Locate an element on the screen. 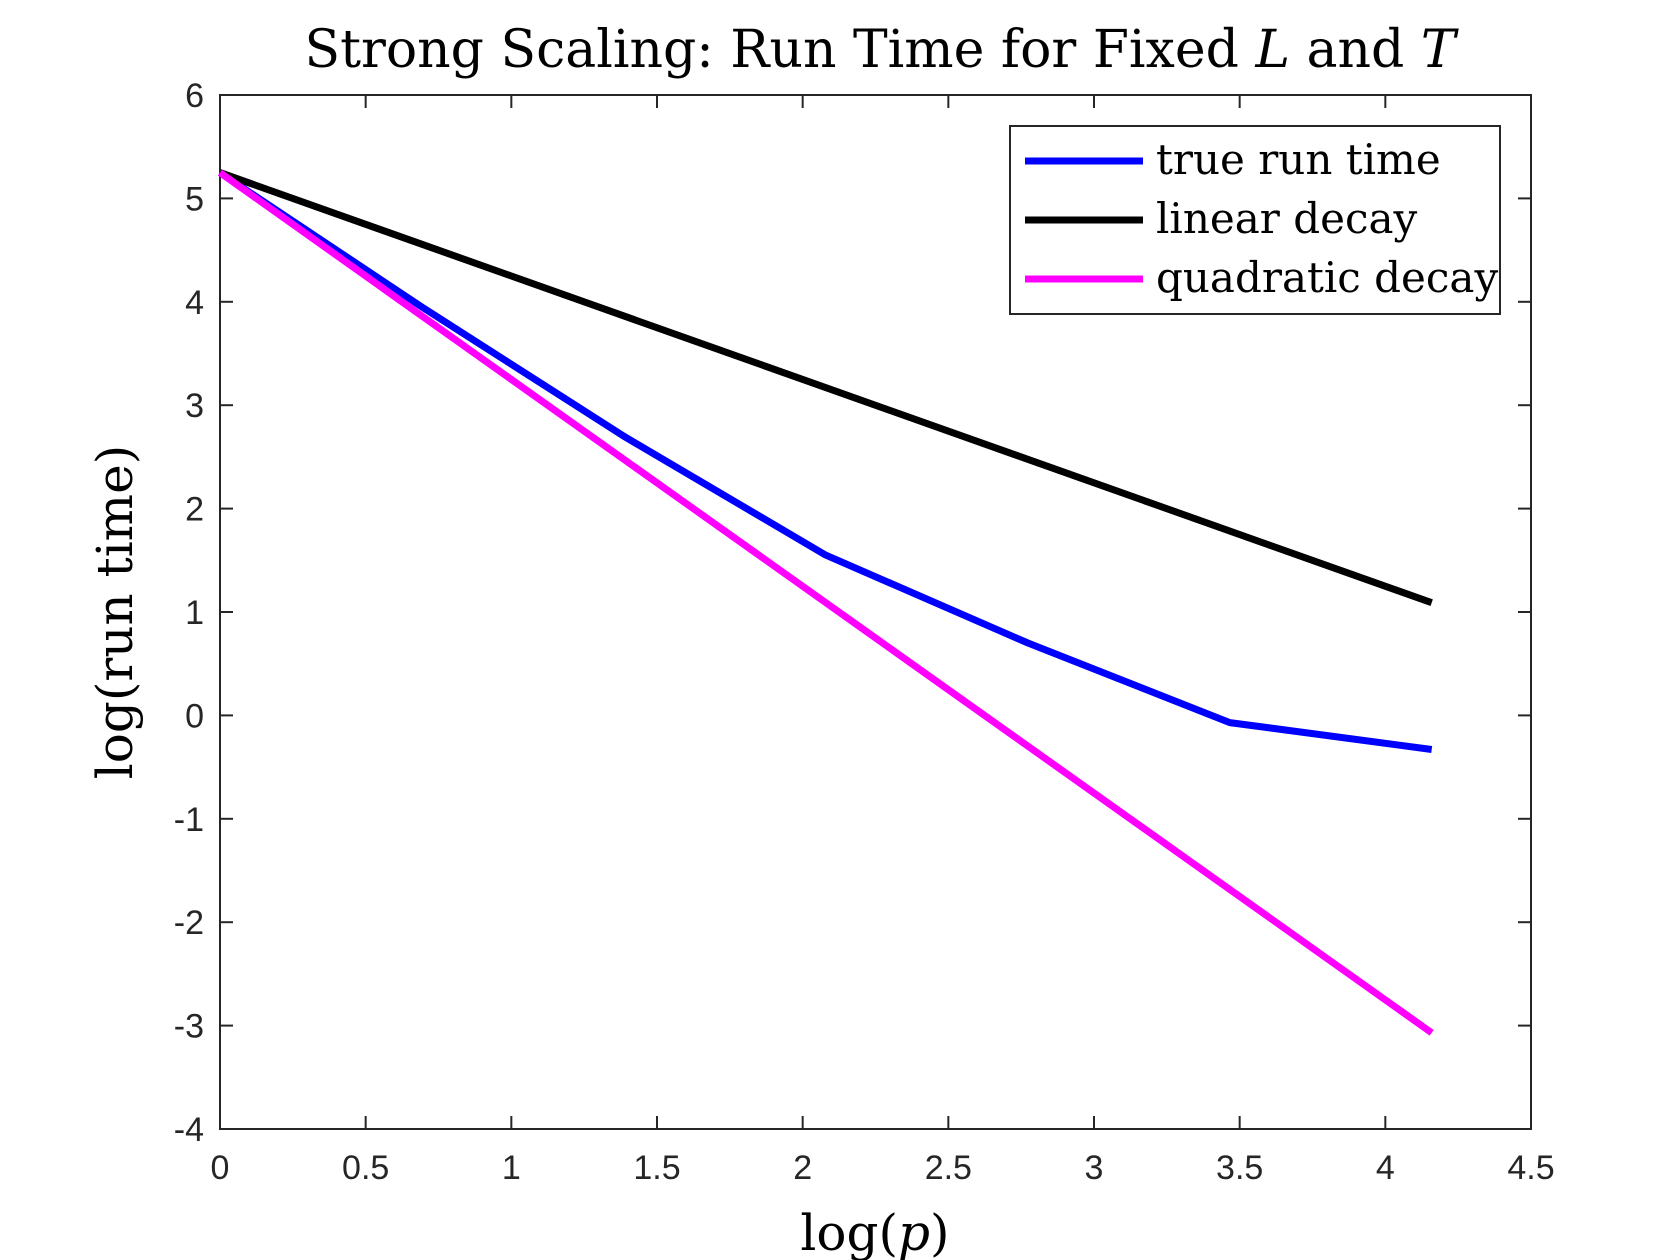  y-tick-label: 2 is located at coordinates (194, 510).